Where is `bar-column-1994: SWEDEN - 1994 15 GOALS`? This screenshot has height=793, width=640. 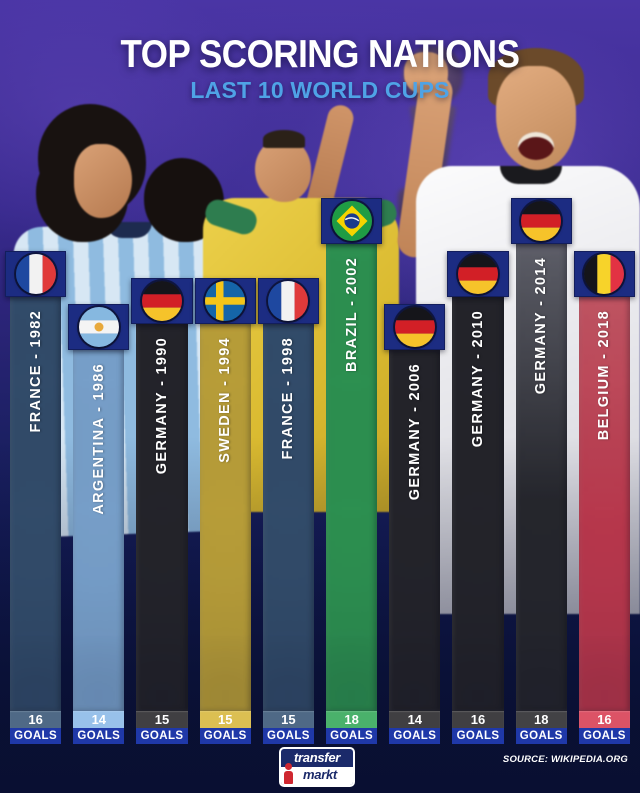
bar-column-1994: SWEDEN - 1994 15 GOALS is located at coordinates (225, 510).